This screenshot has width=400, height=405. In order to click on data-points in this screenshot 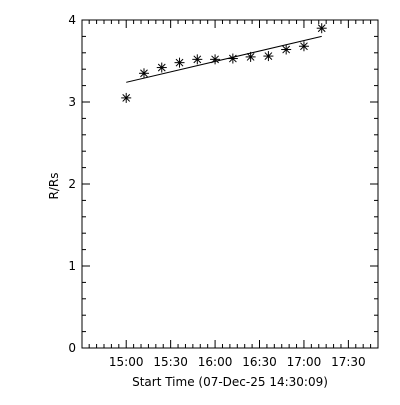, I will do `click(224, 63)`.